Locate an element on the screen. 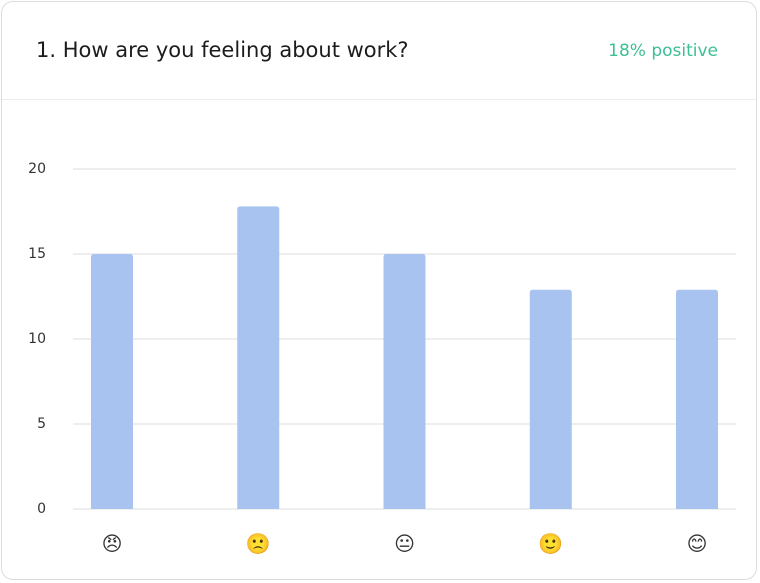 The width and height of the screenshot is (760, 583). y-tick-label: 20 is located at coordinates (37, 169).